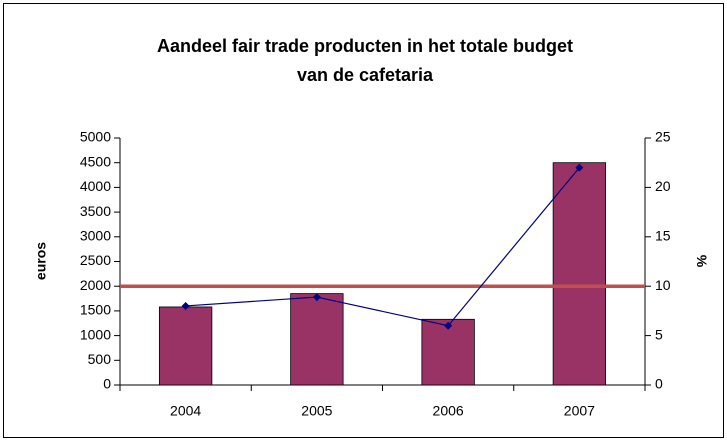 Image resolution: width=727 pixels, height=441 pixels. I want to click on y-tick-label: 2000, so click(95, 285).